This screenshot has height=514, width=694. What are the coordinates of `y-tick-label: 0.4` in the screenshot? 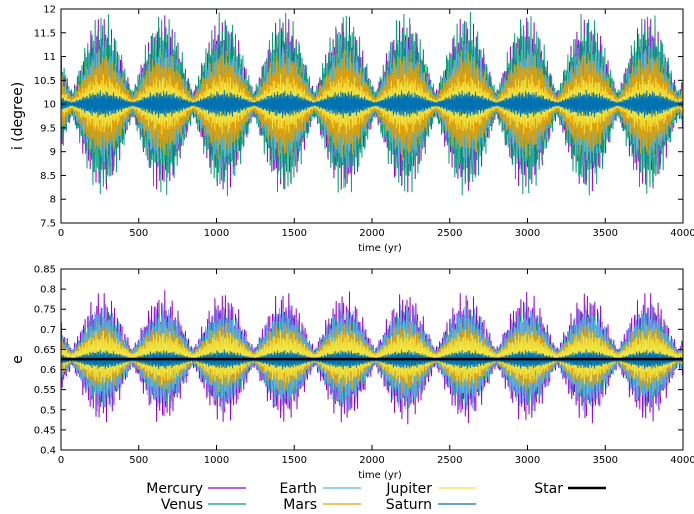 It's located at (48, 451).